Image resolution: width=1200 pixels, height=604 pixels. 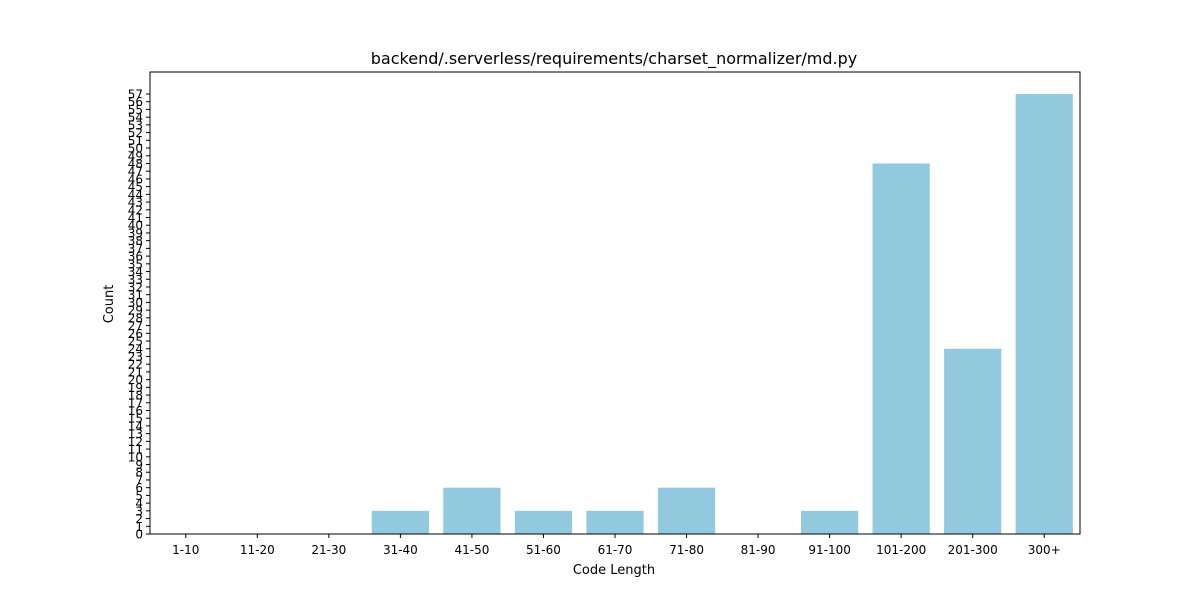 I want to click on y-tick-label: 9, so click(x=139, y=465).